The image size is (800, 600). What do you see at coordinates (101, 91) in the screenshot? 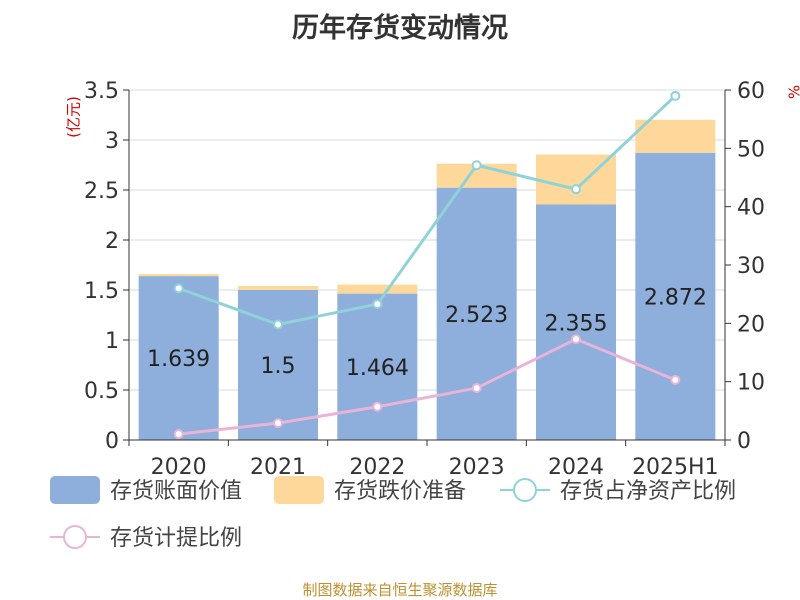
I see `left-tick-label: 3.5` at bounding box center [101, 91].